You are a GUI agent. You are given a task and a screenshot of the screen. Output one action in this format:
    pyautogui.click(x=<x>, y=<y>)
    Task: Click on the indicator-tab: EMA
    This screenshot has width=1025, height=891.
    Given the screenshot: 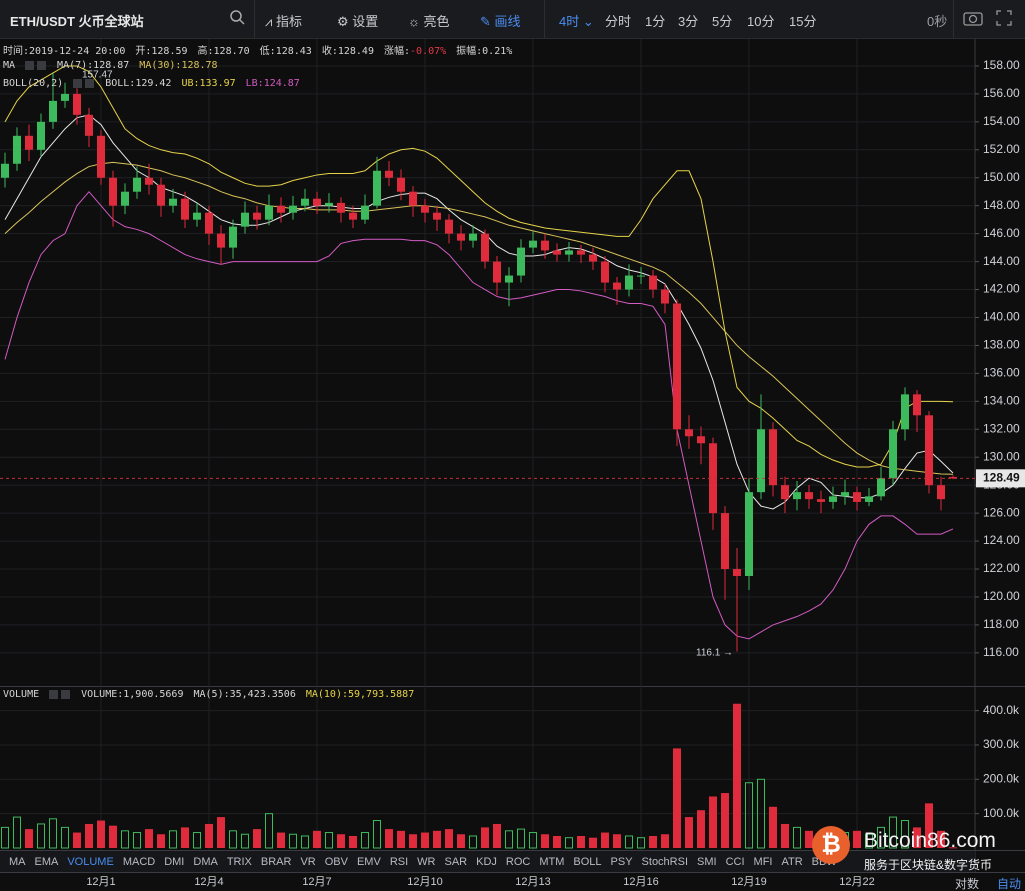 What is the action you would take?
    pyautogui.click(x=46, y=861)
    